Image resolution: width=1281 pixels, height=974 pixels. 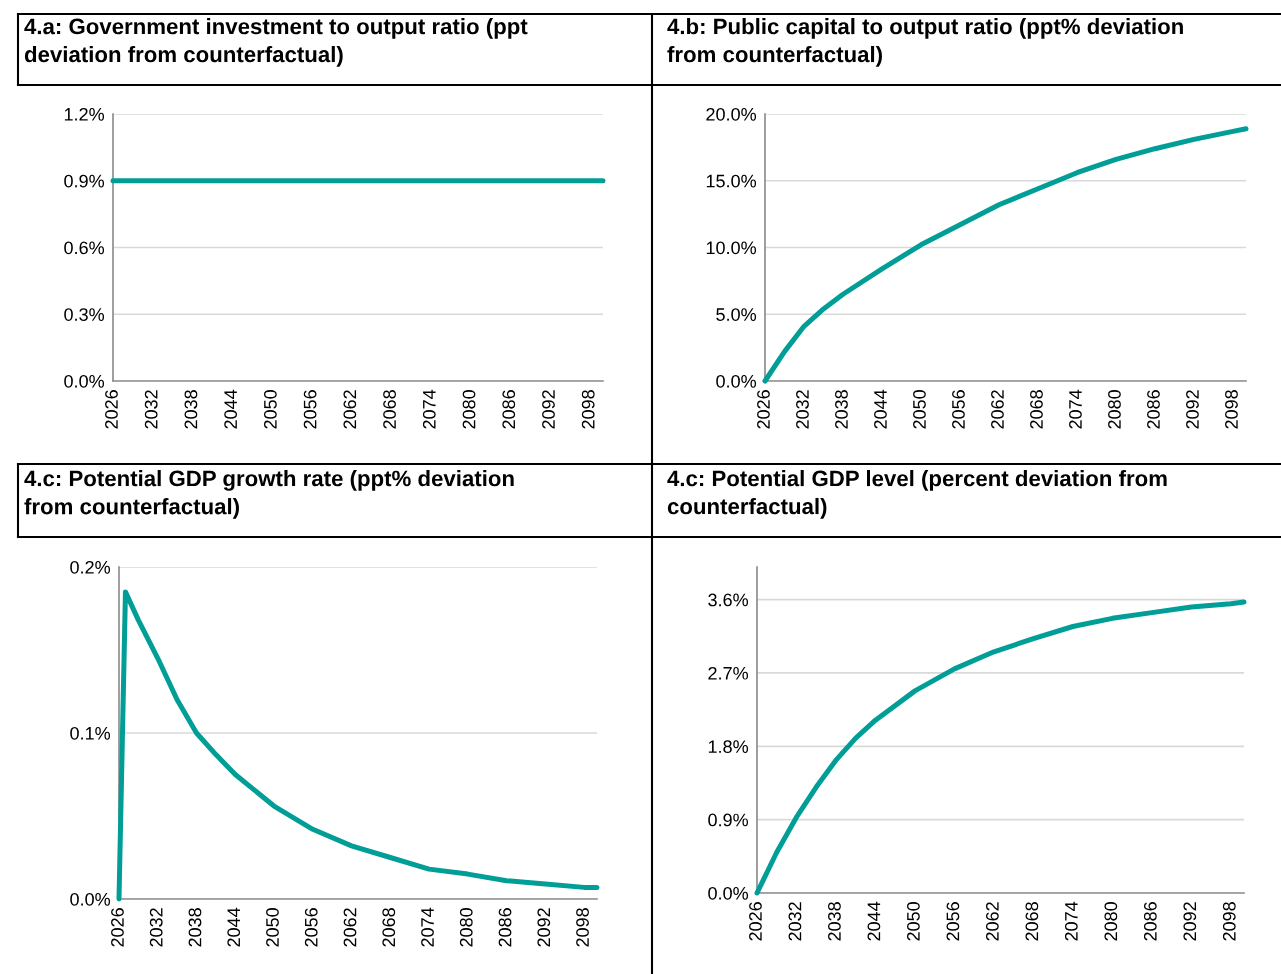 I want to click on y-tick-label: 0.1%, so click(x=90, y=733).